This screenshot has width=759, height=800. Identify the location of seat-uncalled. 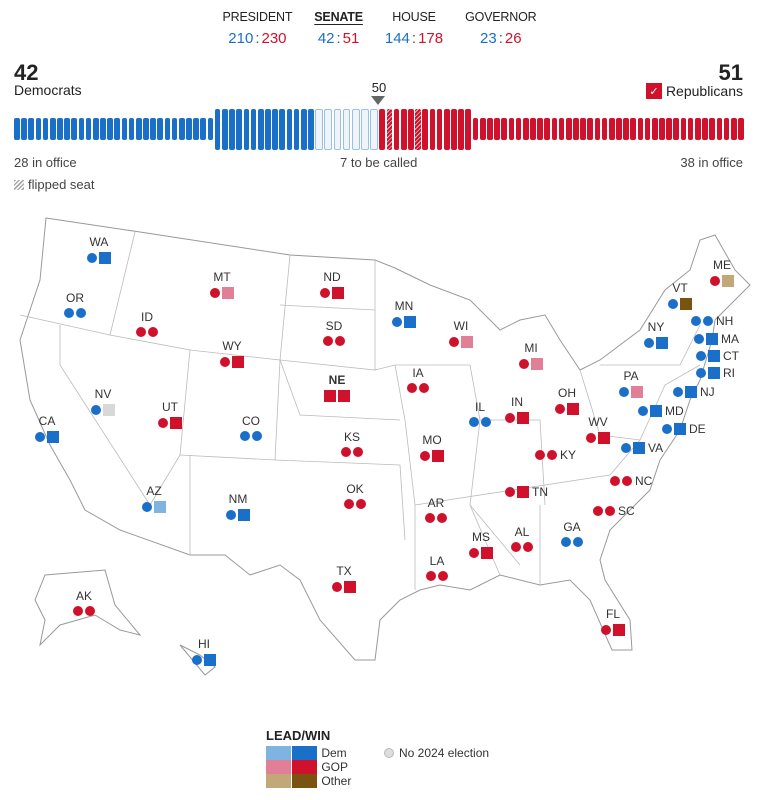
(319, 129).